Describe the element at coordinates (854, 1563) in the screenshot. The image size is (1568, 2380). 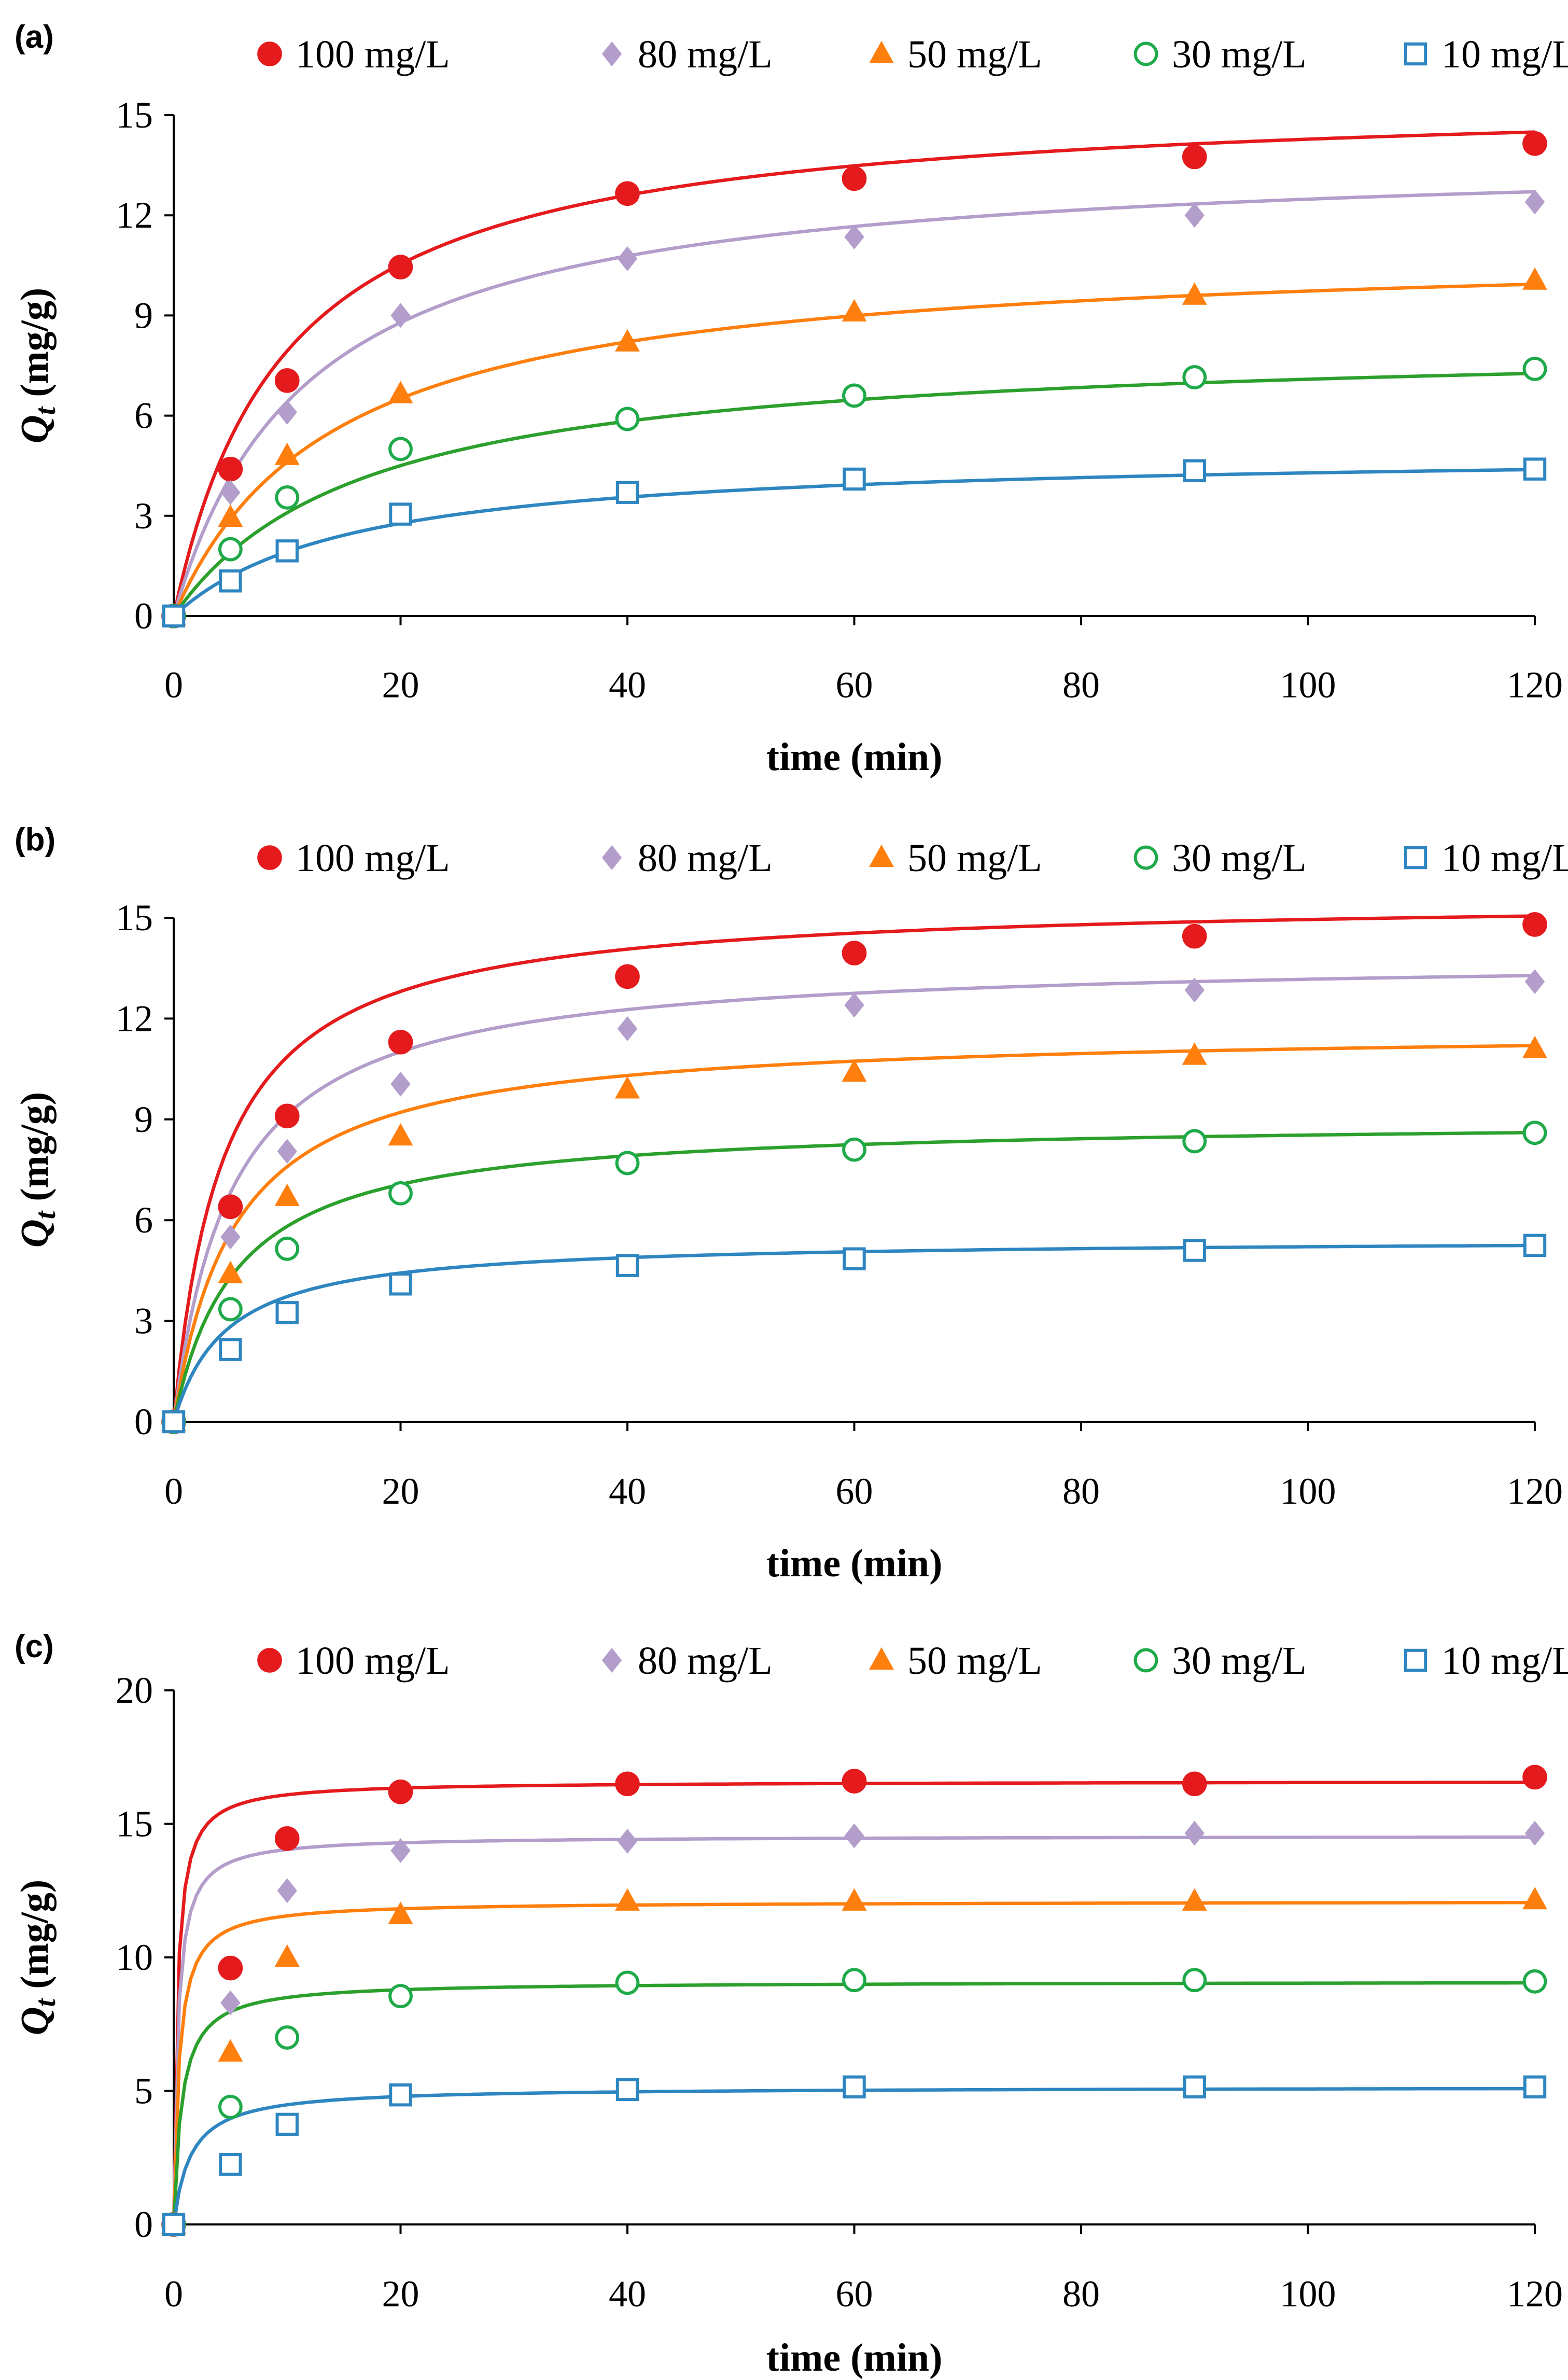
I see `x-axis-title: time (min)` at that location.